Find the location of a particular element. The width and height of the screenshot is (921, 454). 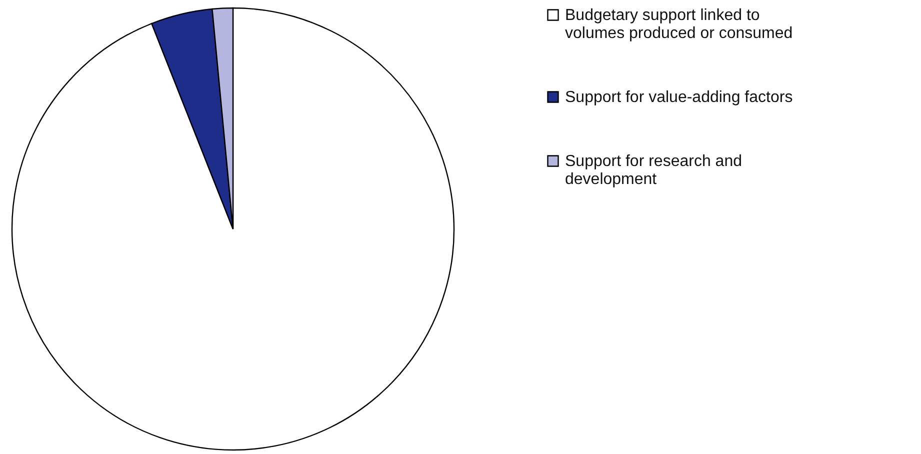

legend-label: Support for research and development is located at coordinates (653, 170).